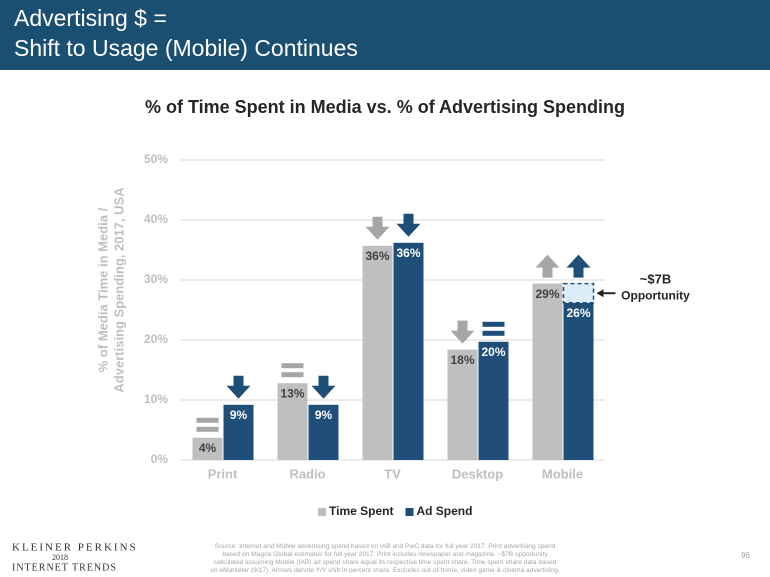 Image resolution: width=770 pixels, height=577 pixels. I want to click on legend-label: Time Spent, so click(361, 511).